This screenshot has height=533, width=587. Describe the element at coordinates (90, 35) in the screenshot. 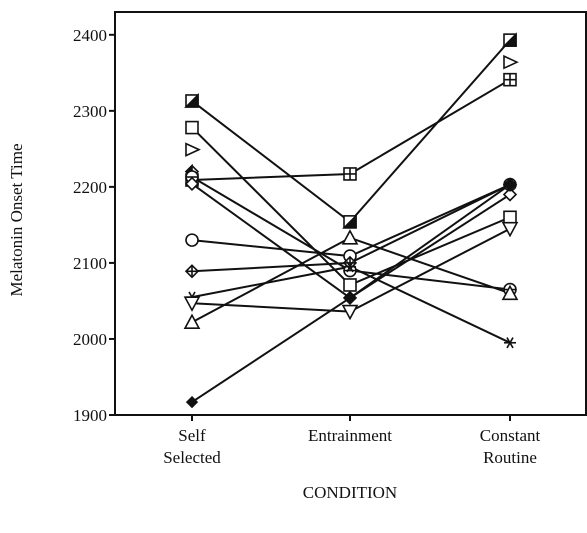

I see `y-tick-label: 2400` at that location.